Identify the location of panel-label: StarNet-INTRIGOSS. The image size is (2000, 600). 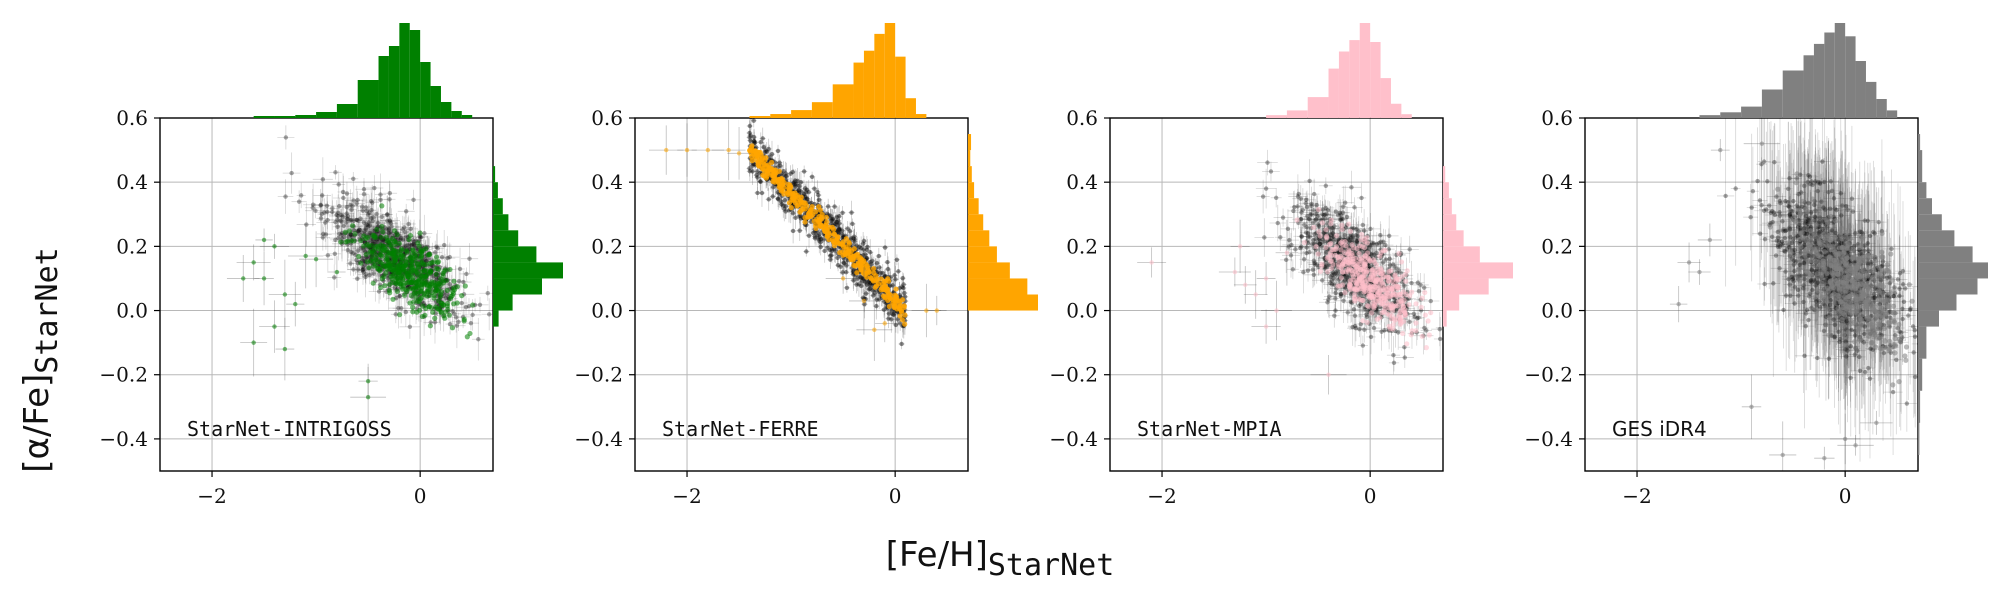
(289, 429).